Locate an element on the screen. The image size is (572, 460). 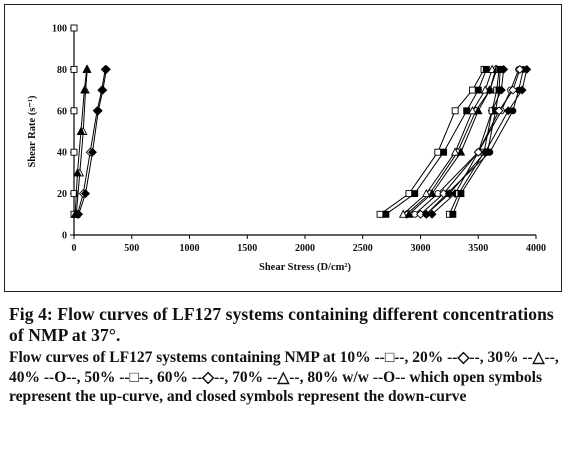
y-tick-label: 80 is located at coordinates (62, 70).